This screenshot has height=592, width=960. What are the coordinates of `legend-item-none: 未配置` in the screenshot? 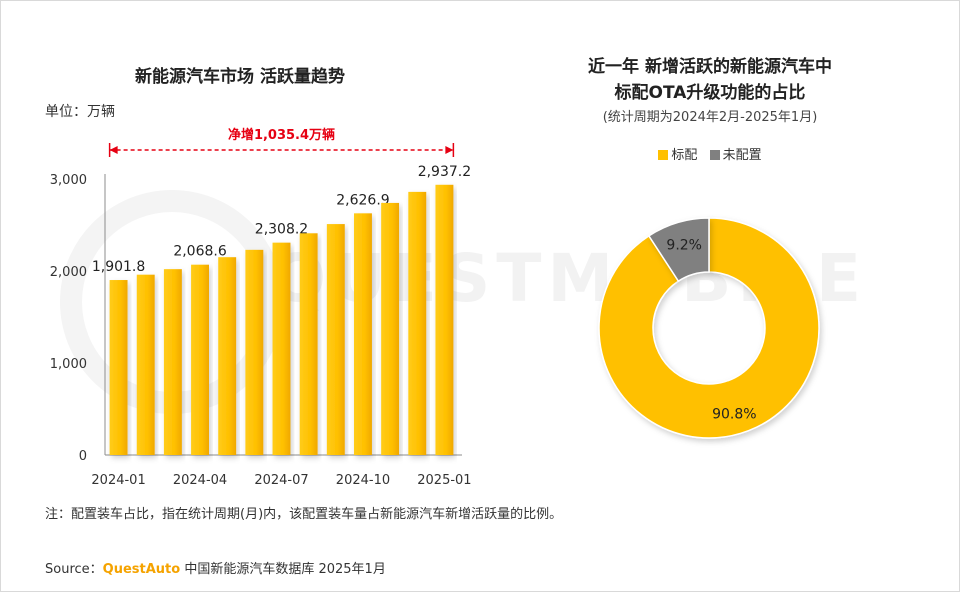 It's located at (735, 153).